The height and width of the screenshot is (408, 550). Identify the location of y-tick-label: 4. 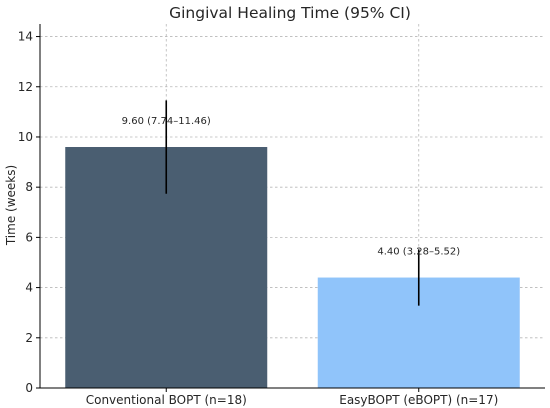
(29, 288).